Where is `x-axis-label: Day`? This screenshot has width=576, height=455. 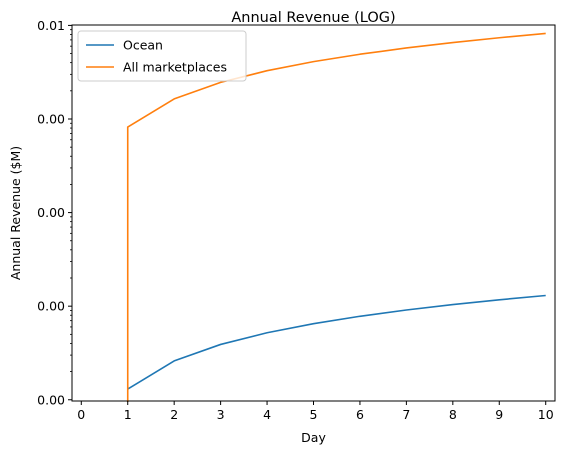 x-axis-label: Day is located at coordinates (313, 437).